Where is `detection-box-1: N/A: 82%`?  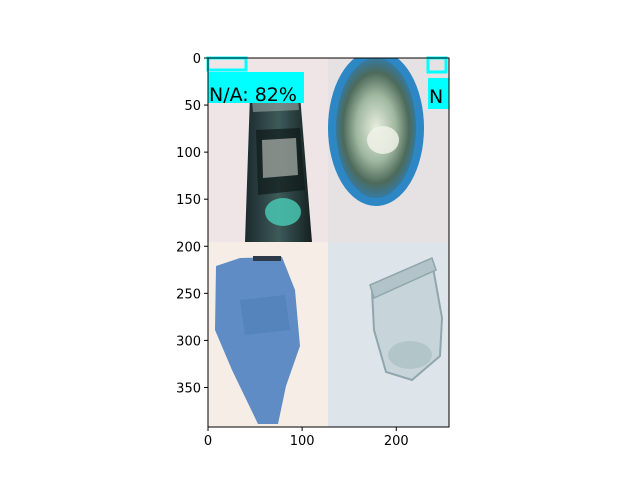 detection-box-1: N/A: 82% is located at coordinates (255, 81).